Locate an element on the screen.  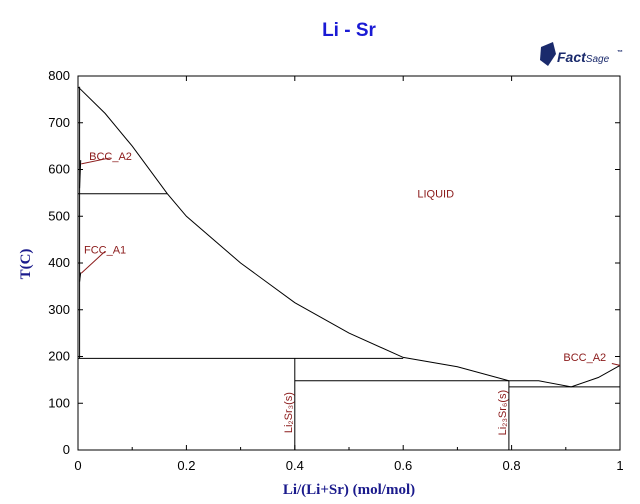
y-tick-label: 600 is located at coordinates (59, 169).